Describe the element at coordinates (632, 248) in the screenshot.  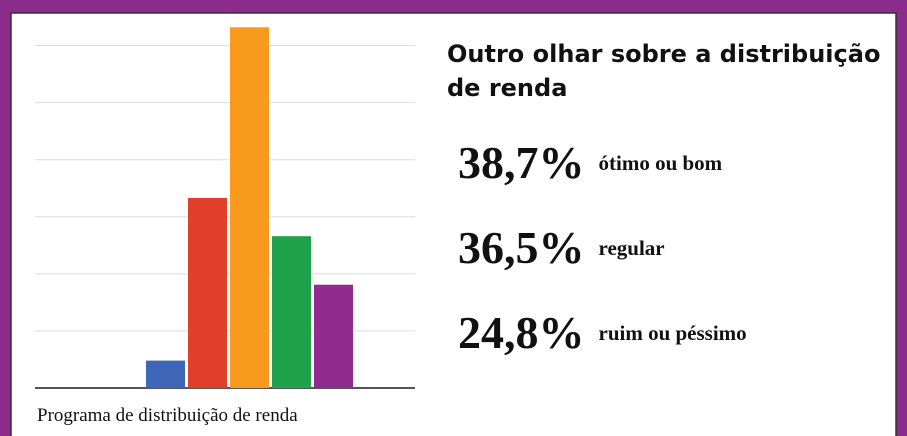
I see `stat-label: regular` at that location.